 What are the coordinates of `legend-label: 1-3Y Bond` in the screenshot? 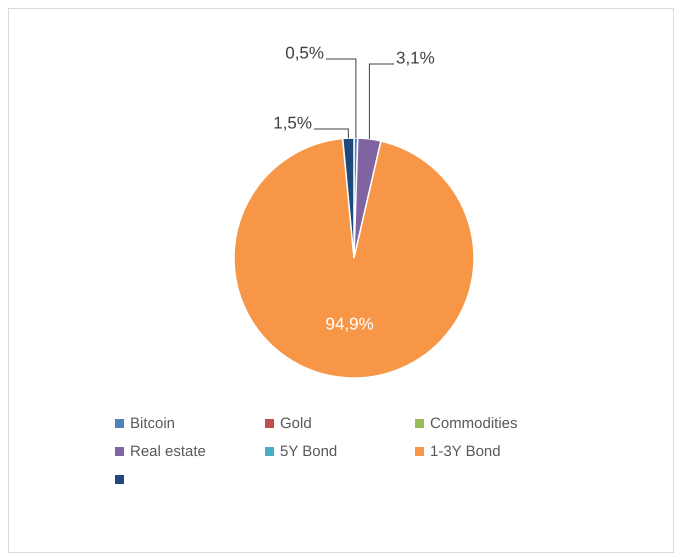 It's located at (465, 451).